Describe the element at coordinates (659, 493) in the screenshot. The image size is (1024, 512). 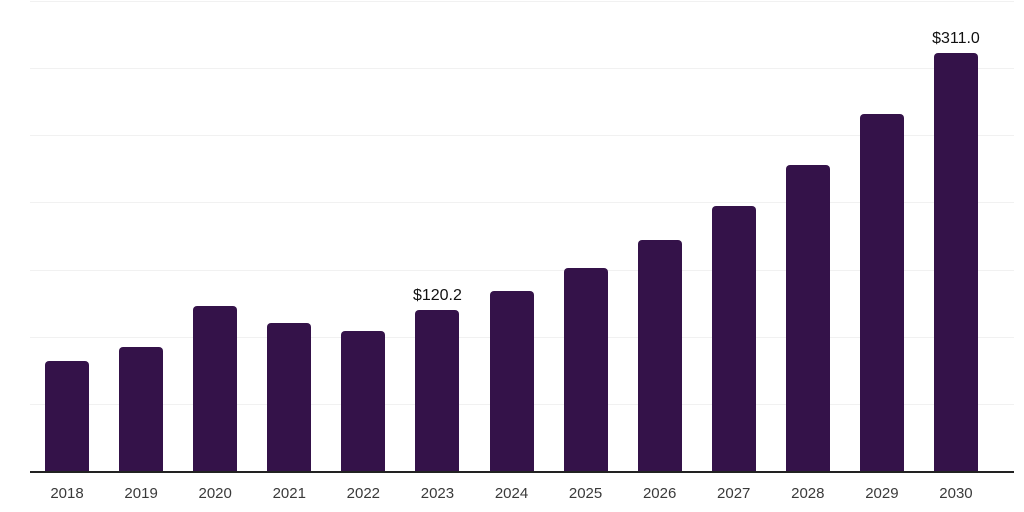
I see `x-tick-label-2026: 2026` at that location.